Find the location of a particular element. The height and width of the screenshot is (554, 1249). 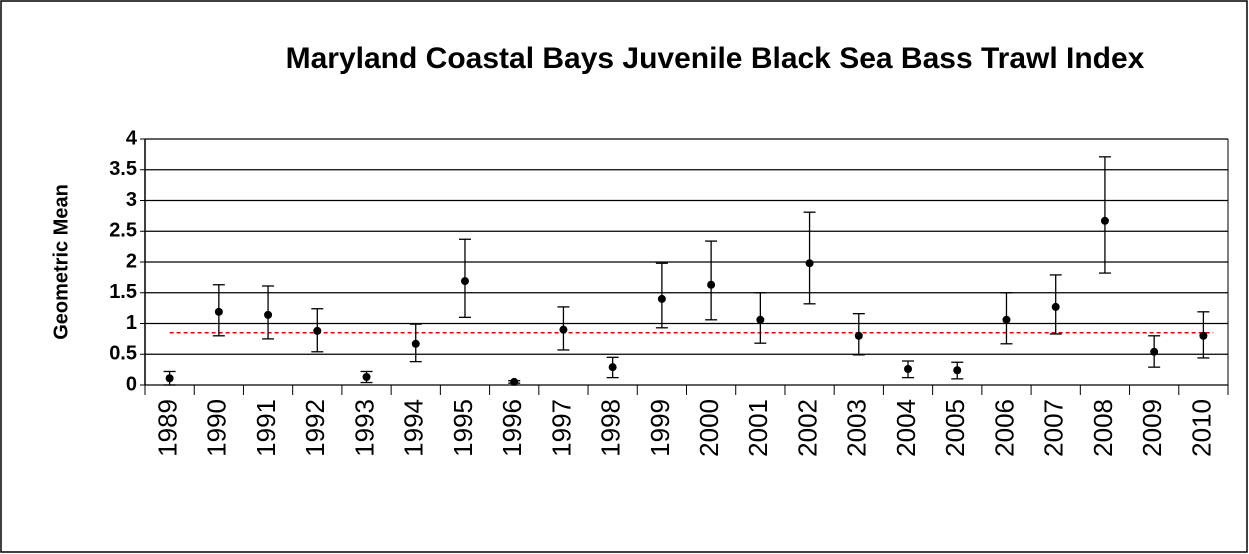

y-tick-label: 1.5 is located at coordinates (123, 292).